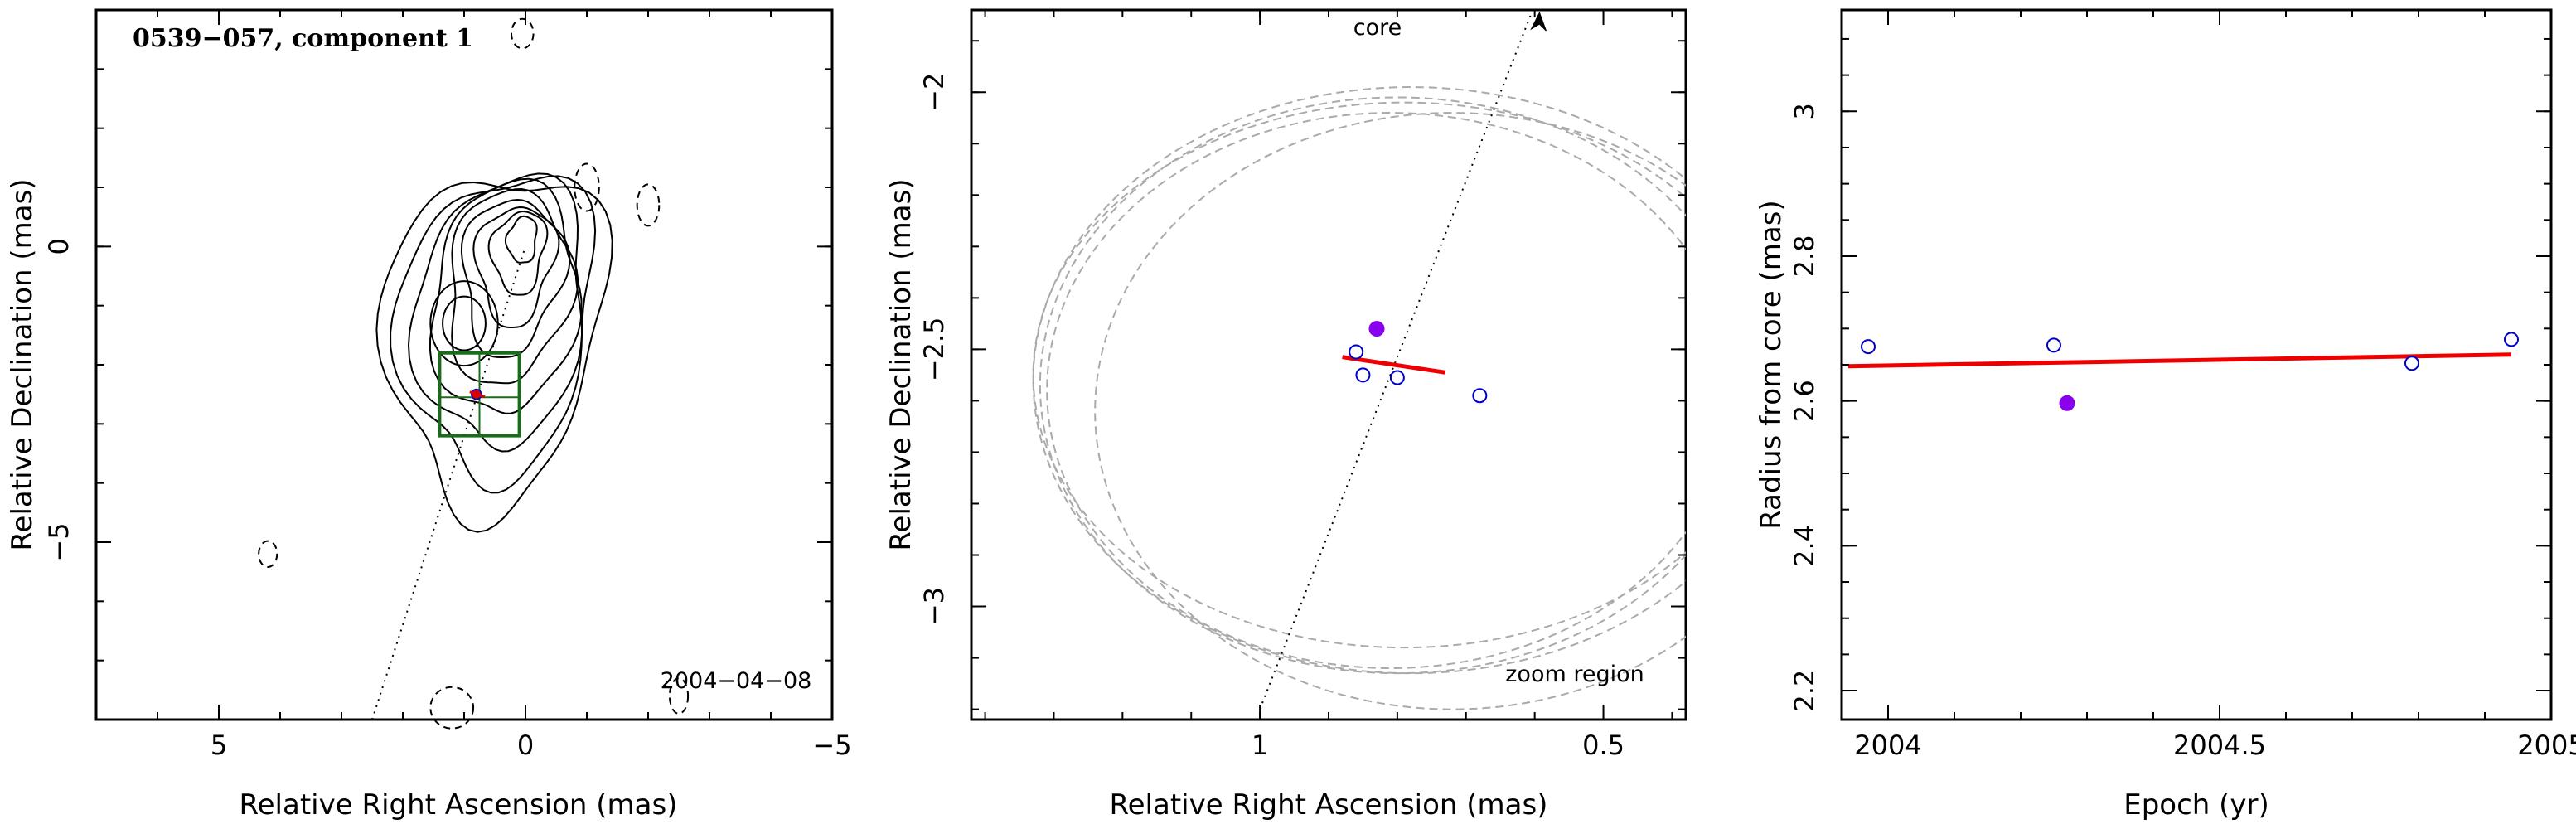  What do you see at coordinates (1574, 674) in the screenshot?
I see `zoom-region-annotation: zoom region` at bounding box center [1574, 674].